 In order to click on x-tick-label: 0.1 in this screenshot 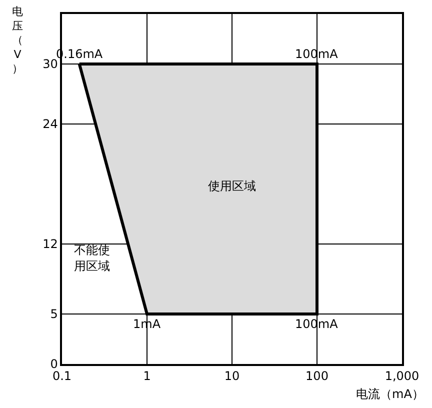, I will do `click(62, 376)`.